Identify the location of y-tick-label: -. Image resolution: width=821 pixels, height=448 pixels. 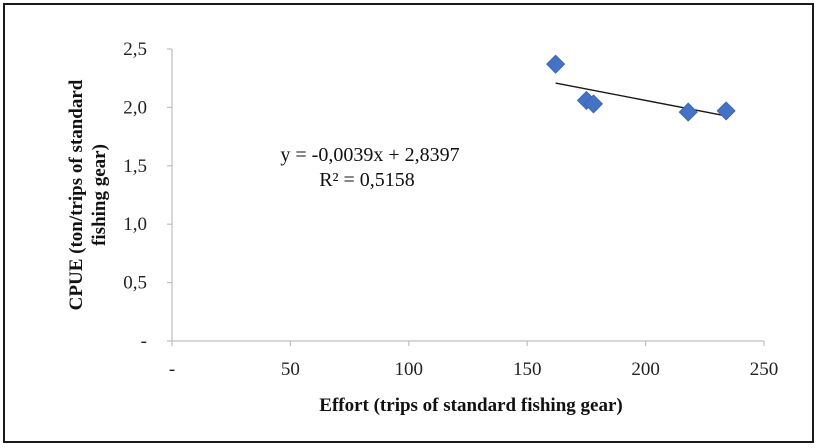
(144, 341).